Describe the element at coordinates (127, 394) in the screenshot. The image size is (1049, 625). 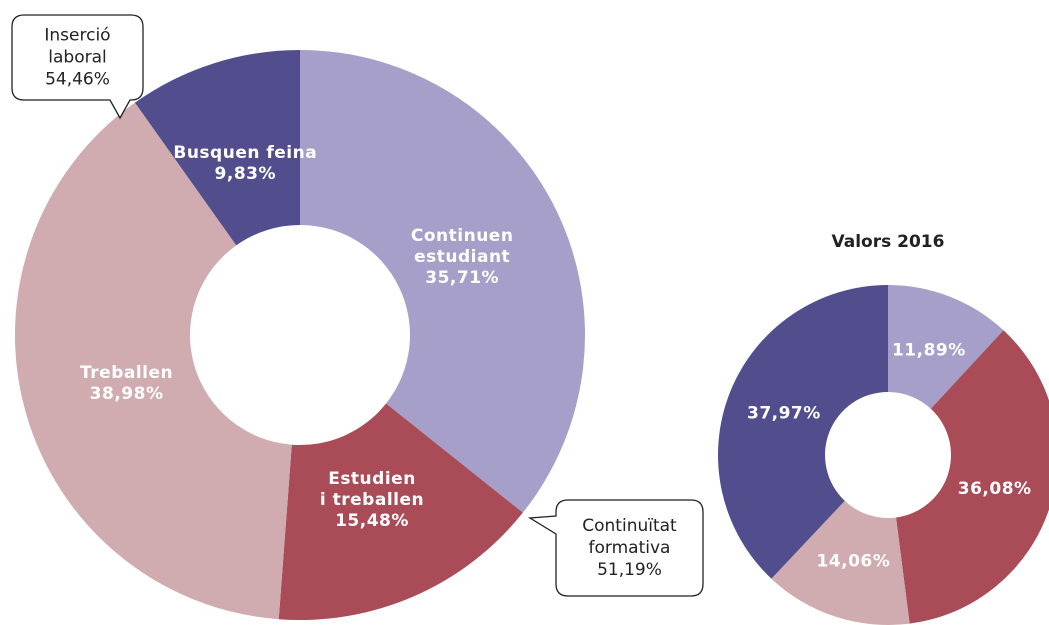
I see `value-label: 38,98%` at that location.